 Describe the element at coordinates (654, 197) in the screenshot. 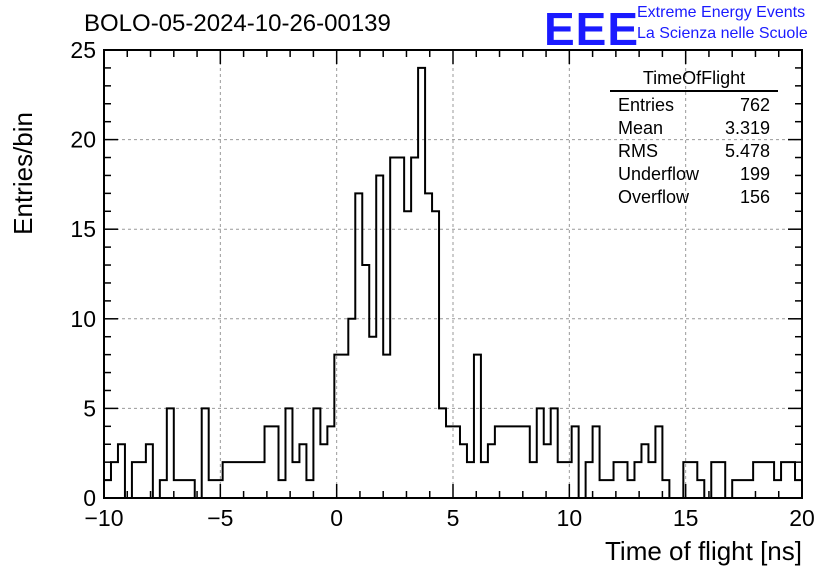

I see `stats-label: Overflow` at that location.